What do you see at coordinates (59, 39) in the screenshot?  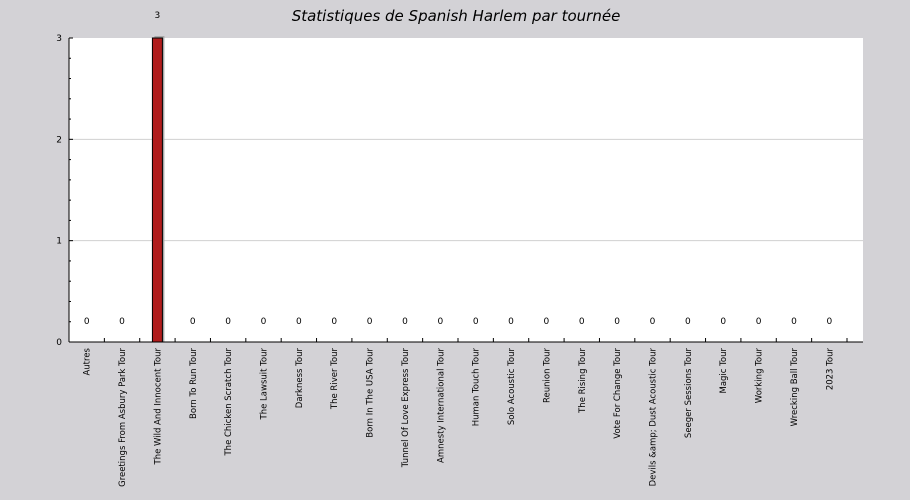 I see `y-tick-label: 3` at bounding box center [59, 39].